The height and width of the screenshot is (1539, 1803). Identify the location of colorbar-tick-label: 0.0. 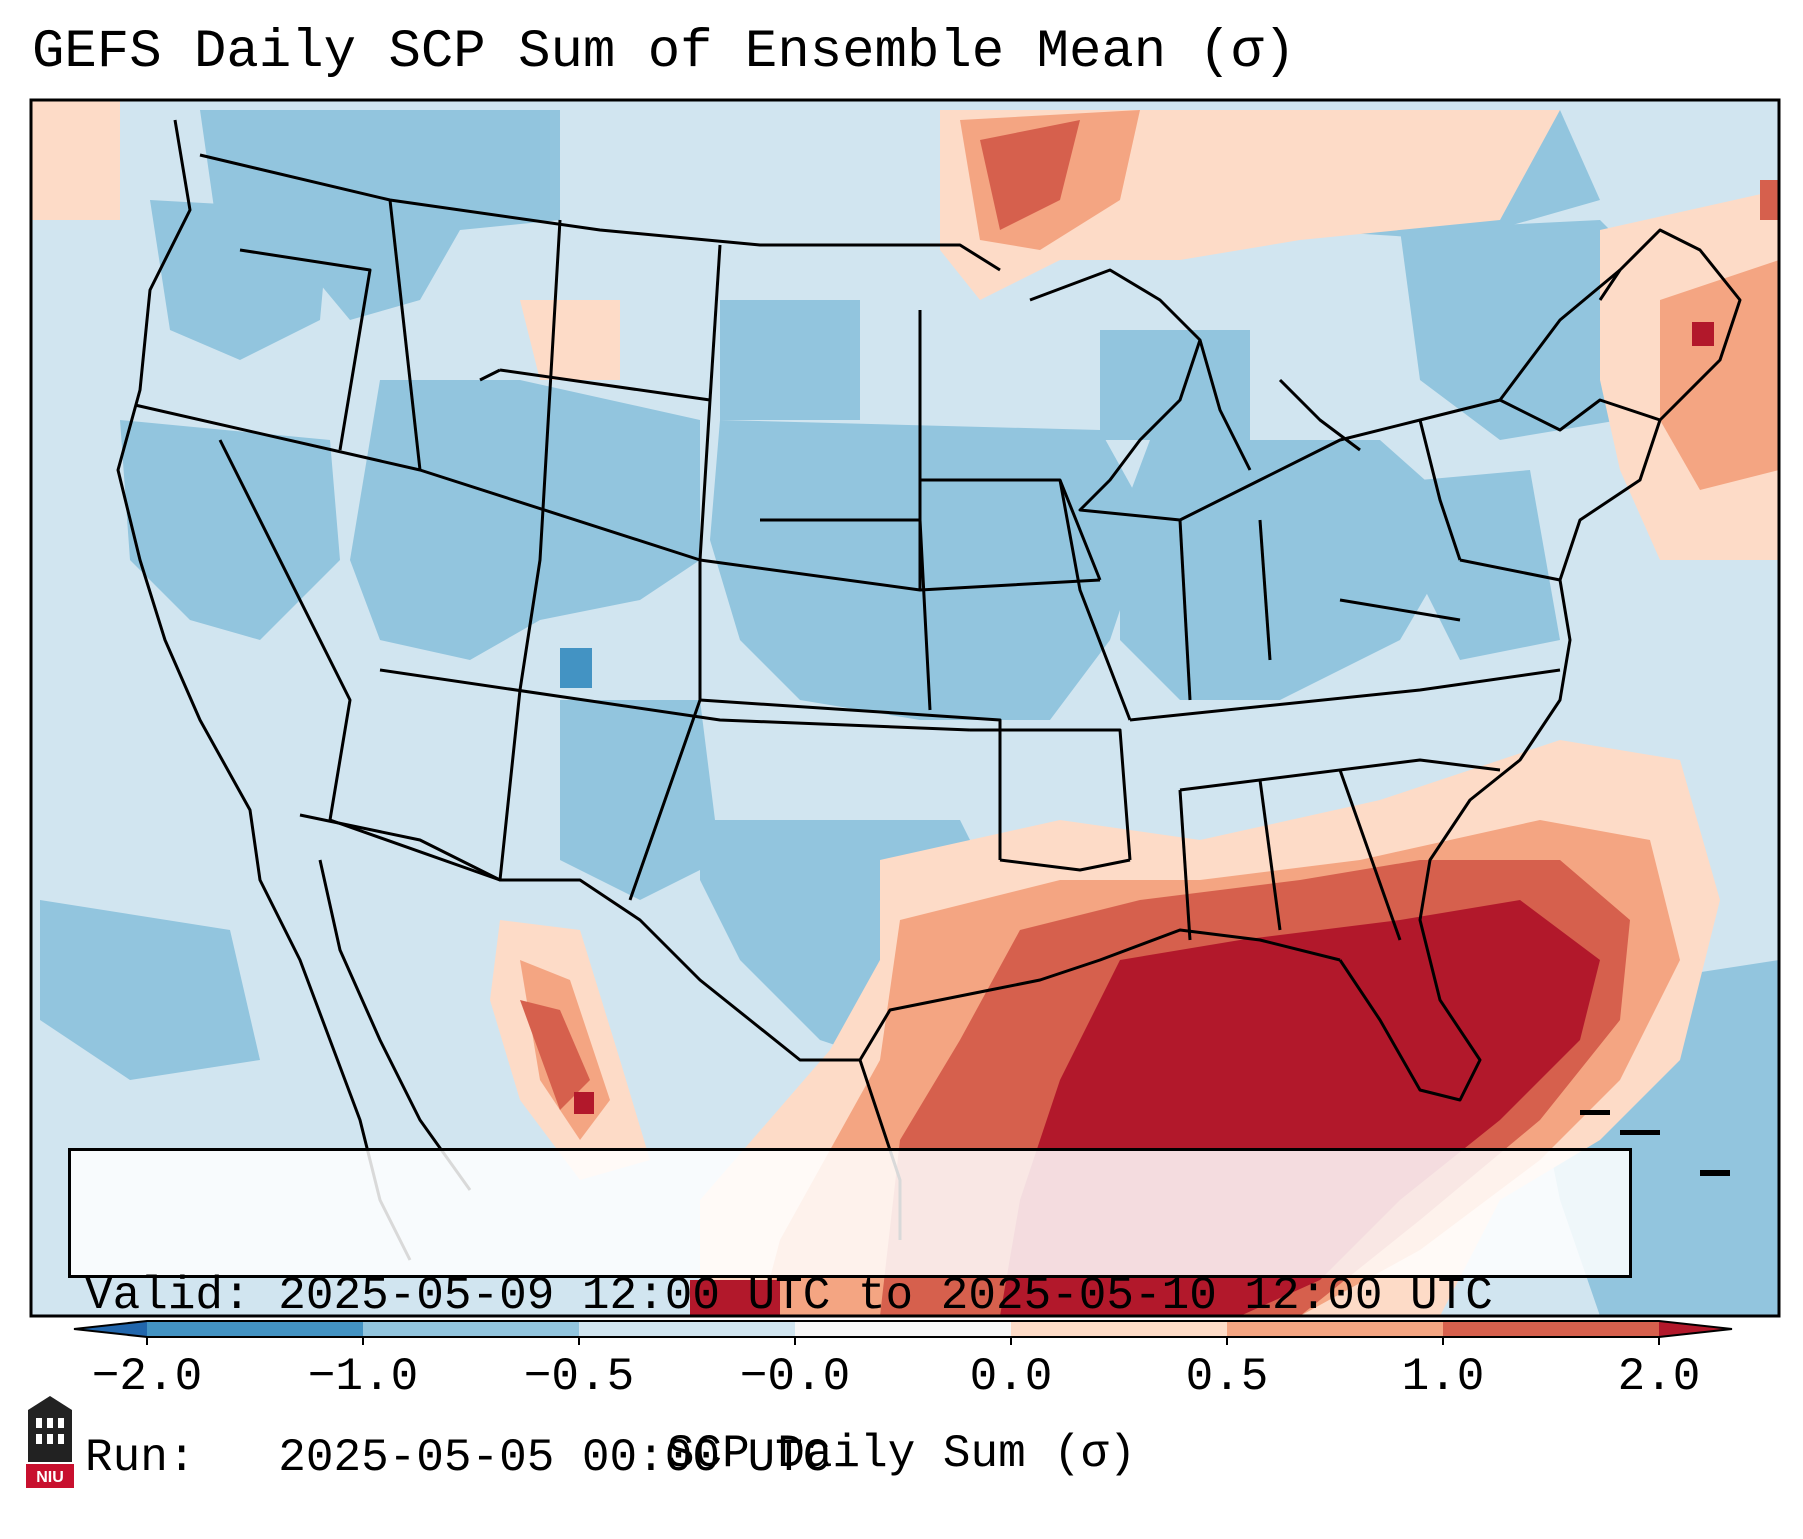
(1011, 1377).